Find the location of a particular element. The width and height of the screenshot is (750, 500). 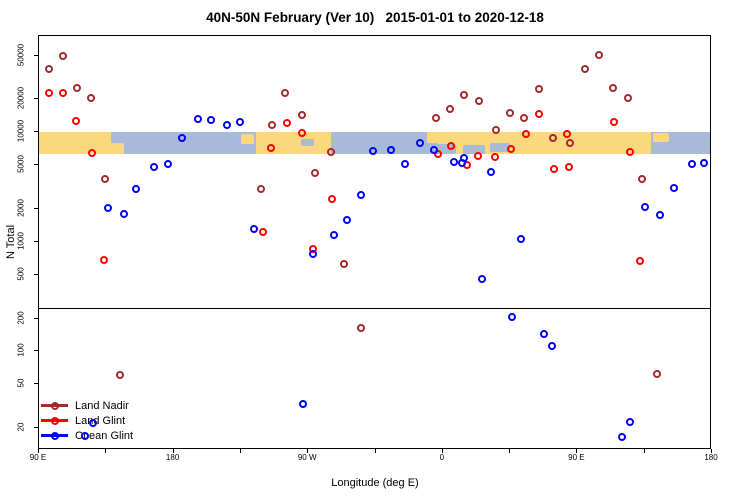

y-tick-label: 5000 is located at coordinates (21, 164).